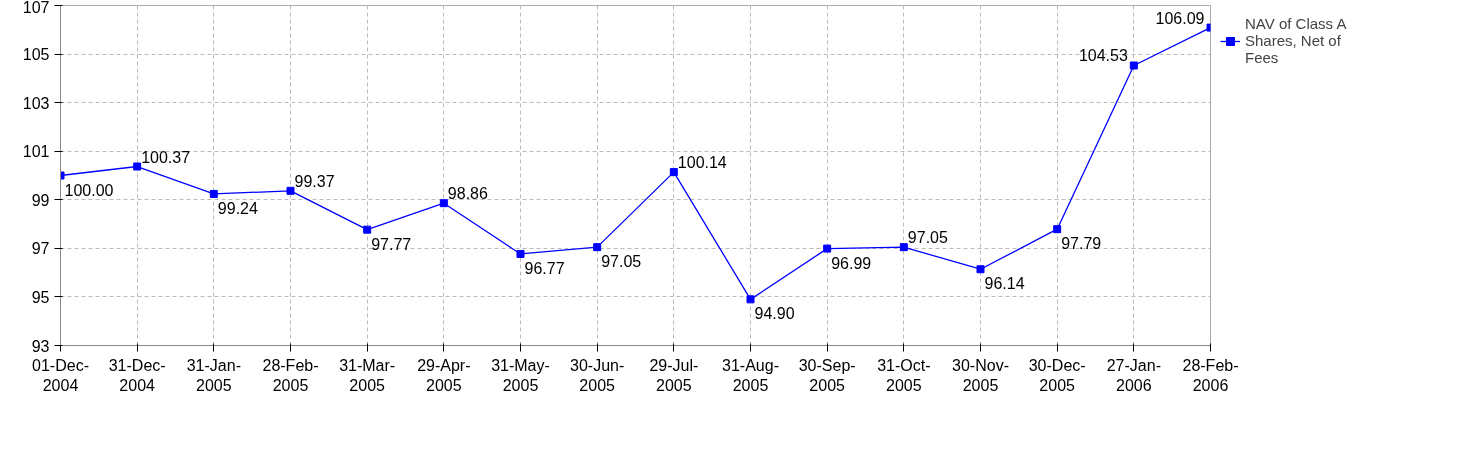 Image resolution: width=1478 pixels, height=450 pixels. I want to click on data-label: 96.99, so click(851, 263).